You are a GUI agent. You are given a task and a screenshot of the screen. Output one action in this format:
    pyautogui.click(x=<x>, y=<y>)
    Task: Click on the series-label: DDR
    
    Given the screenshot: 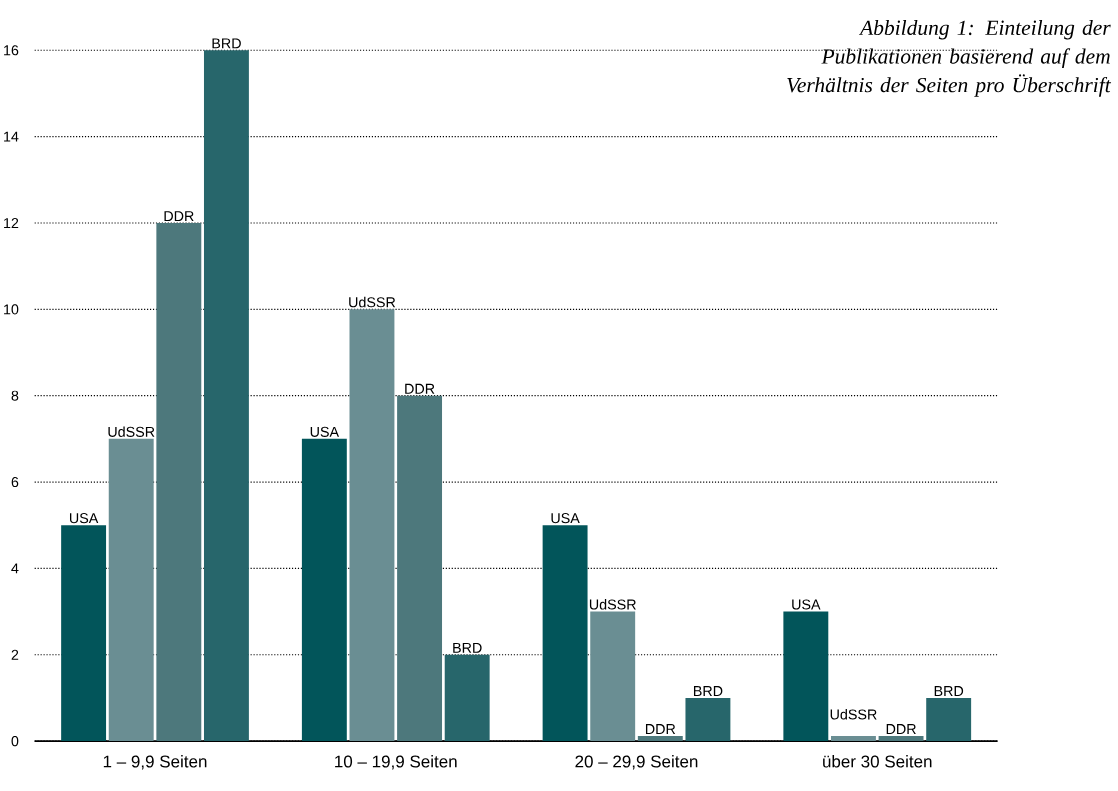 What is the action you would take?
    pyautogui.click(x=420, y=388)
    